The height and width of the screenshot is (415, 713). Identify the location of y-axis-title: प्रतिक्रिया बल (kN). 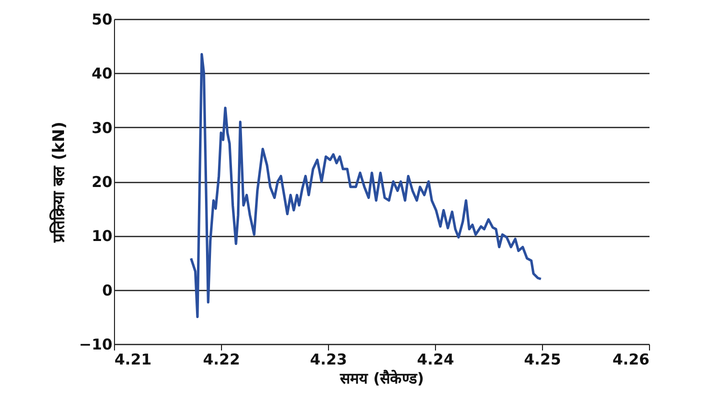
(58, 183).